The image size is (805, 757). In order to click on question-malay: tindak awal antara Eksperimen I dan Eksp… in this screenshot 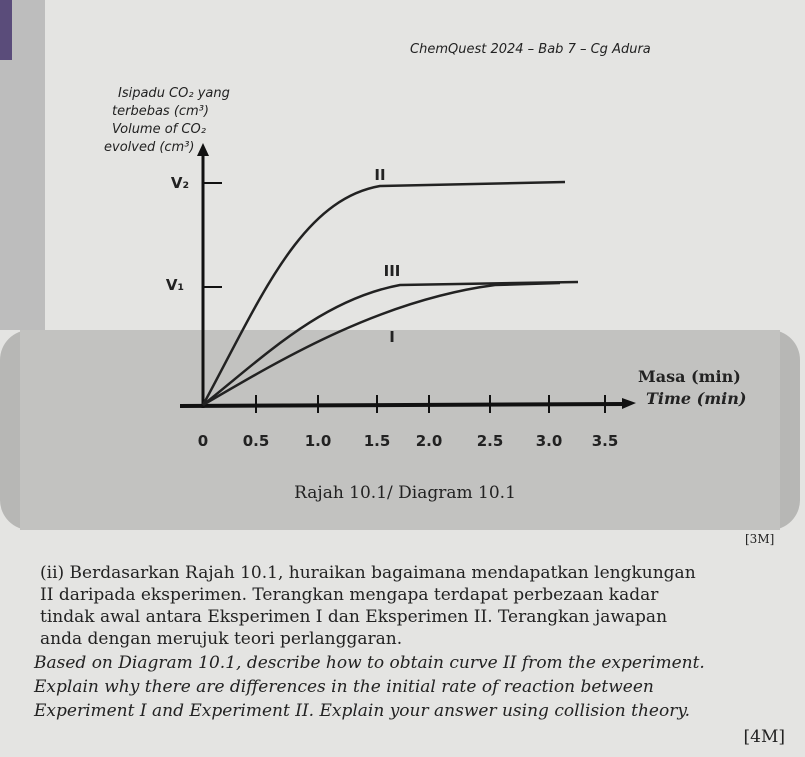, I will do `click(353, 617)`.